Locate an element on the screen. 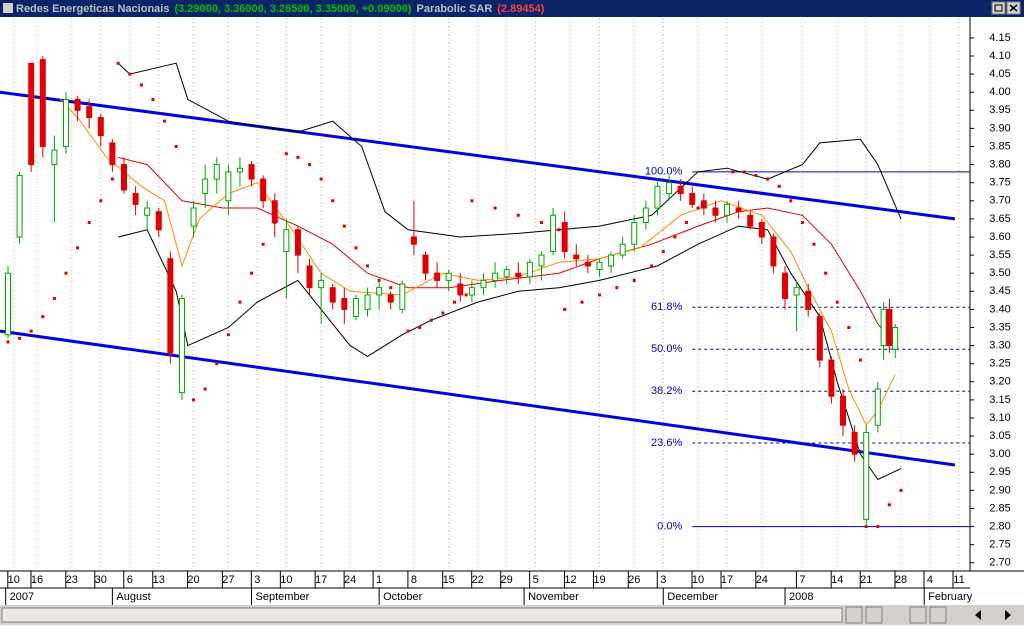 The height and width of the screenshot is (630, 1024). y-tick-label: 3.90 is located at coordinates (999, 128).